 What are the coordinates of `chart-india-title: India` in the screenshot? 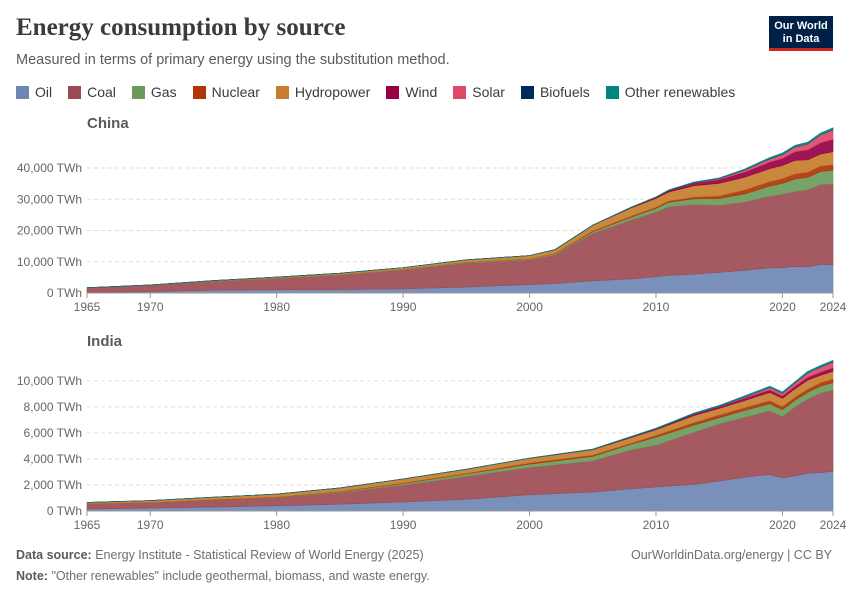 It's located at (105, 341).